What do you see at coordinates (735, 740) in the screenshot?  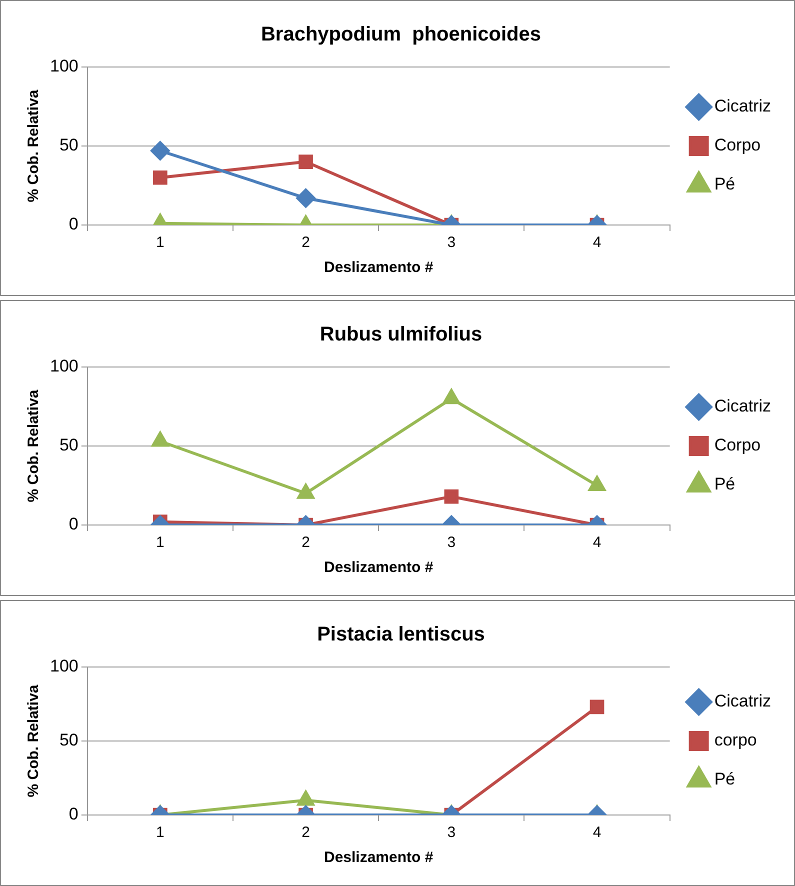 I see `legend-label: corpo` at bounding box center [735, 740].